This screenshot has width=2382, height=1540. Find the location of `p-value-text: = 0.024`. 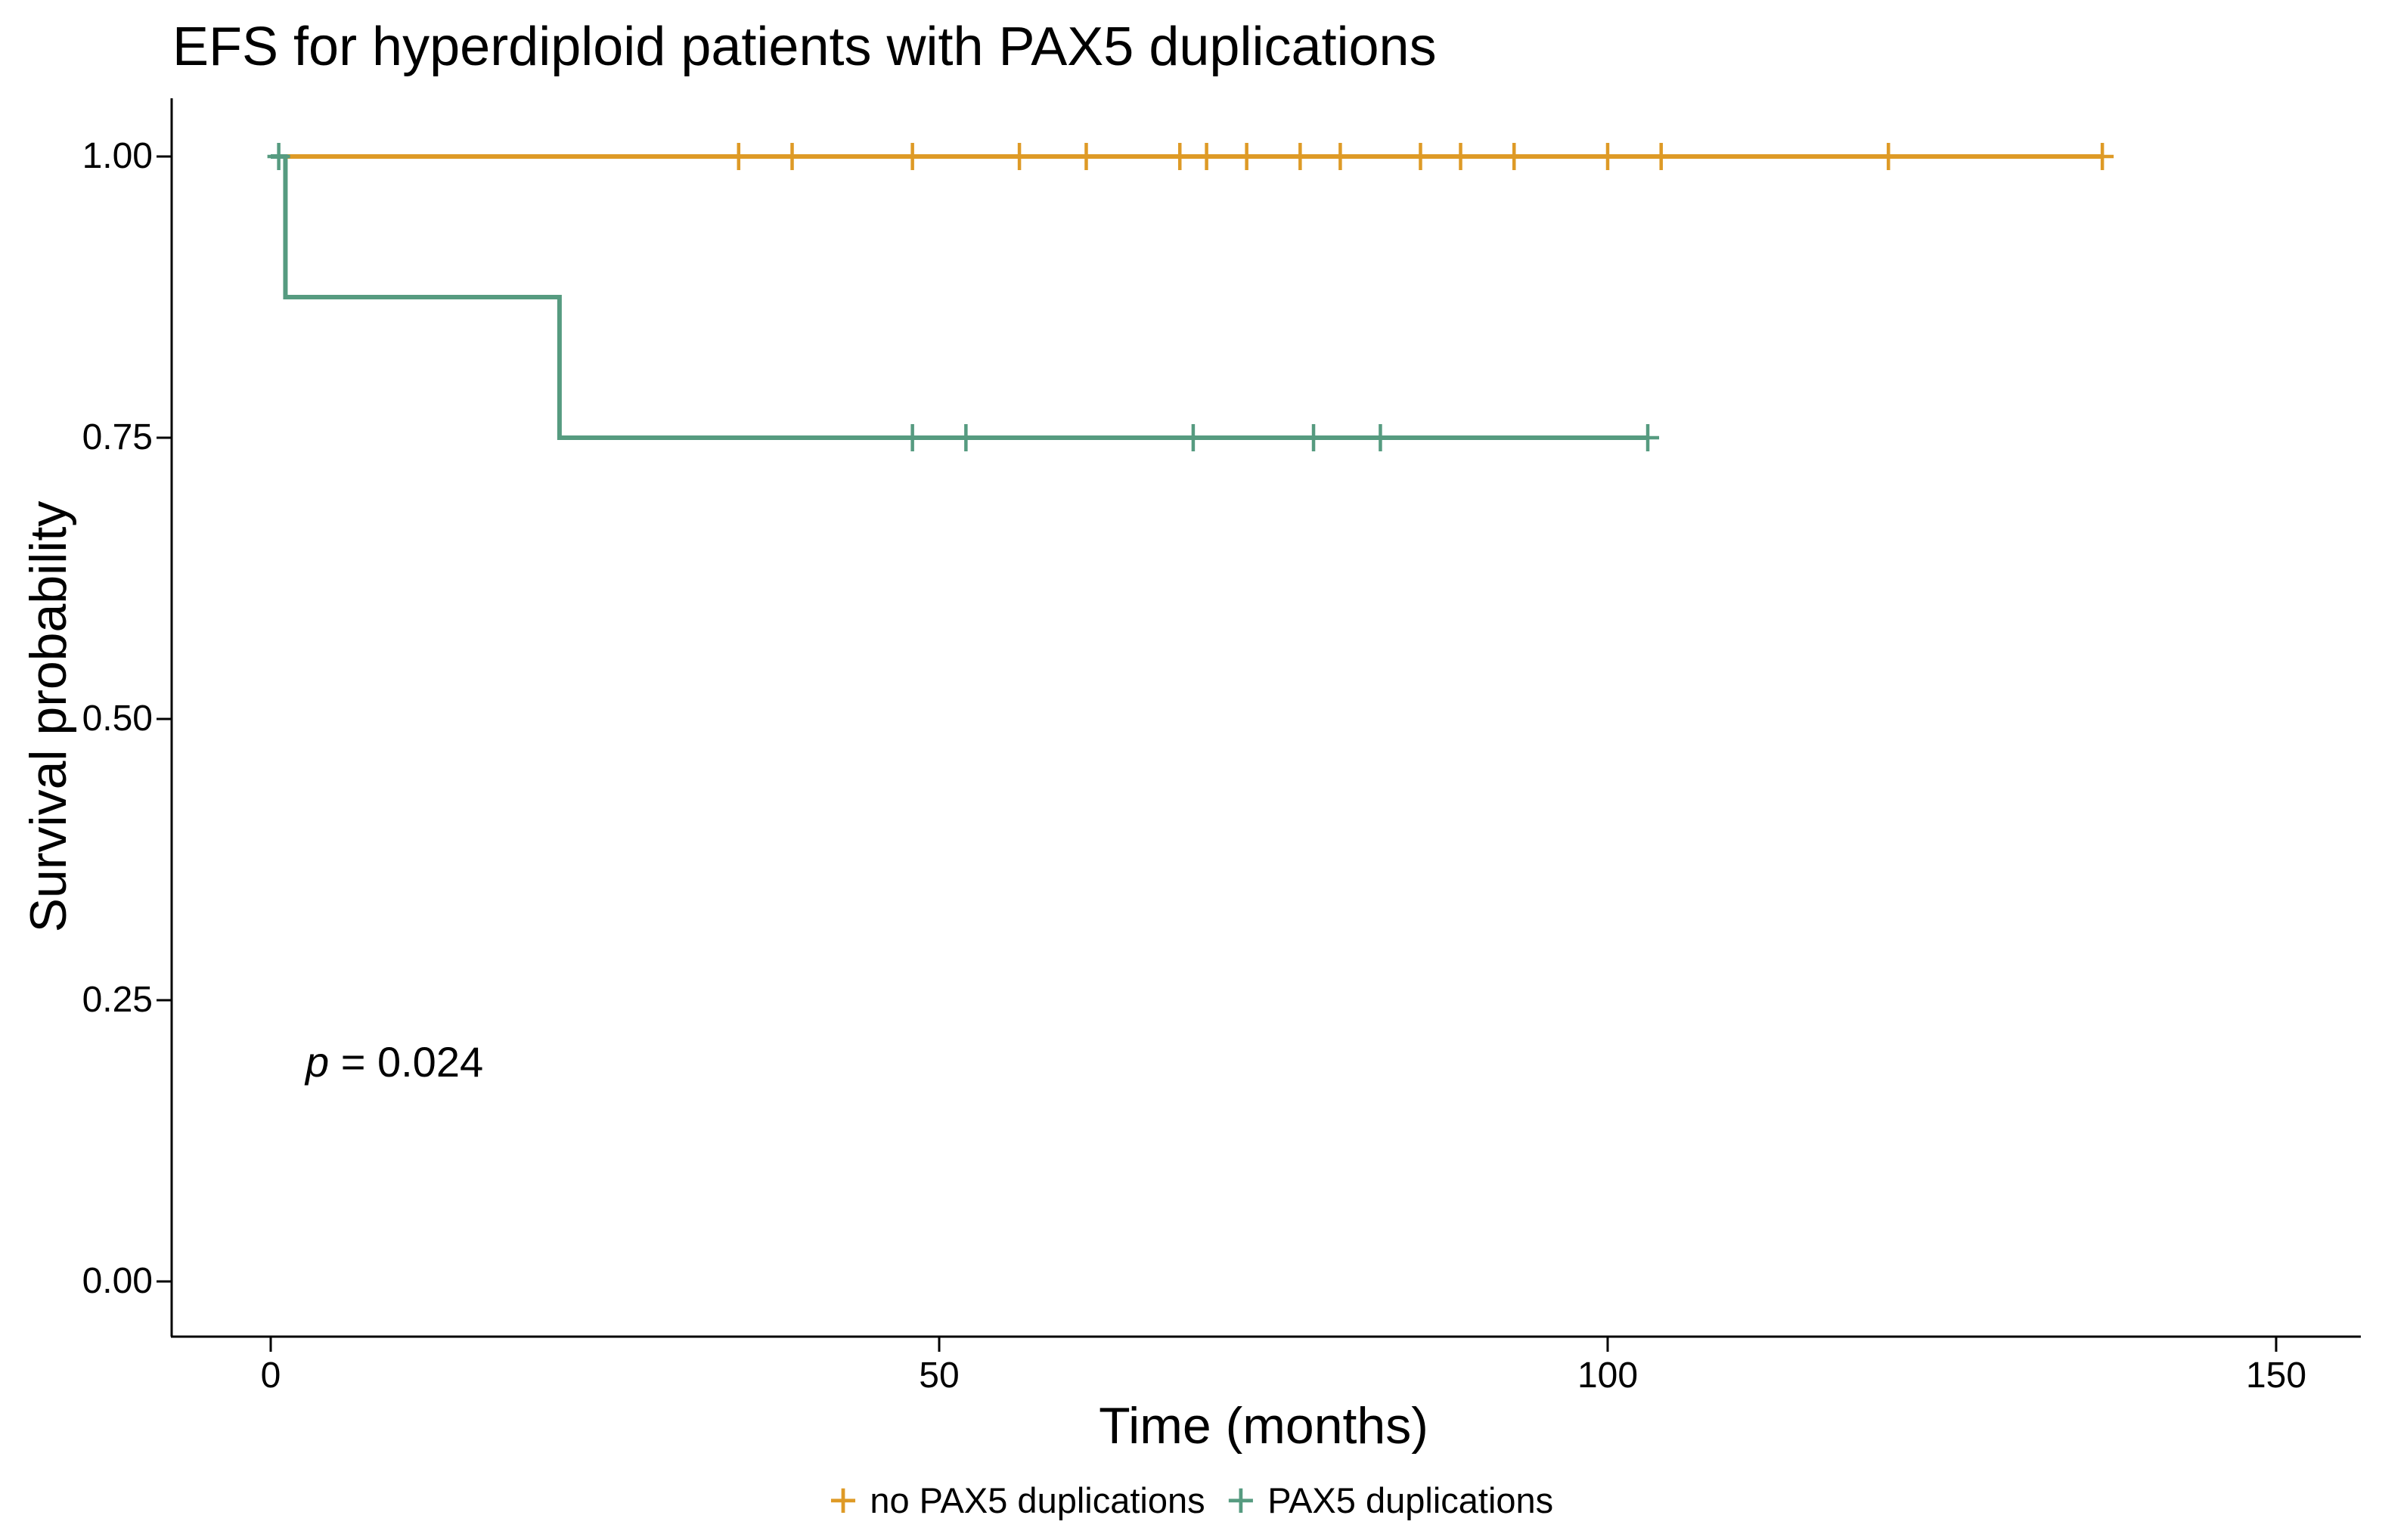

p-value-text: = 0.024 is located at coordinates (407, 1062).